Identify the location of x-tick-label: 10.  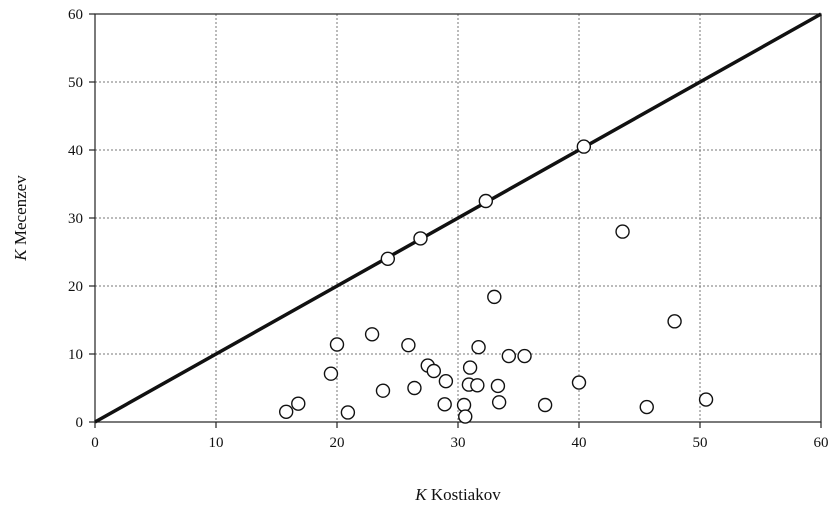
(216, 443).